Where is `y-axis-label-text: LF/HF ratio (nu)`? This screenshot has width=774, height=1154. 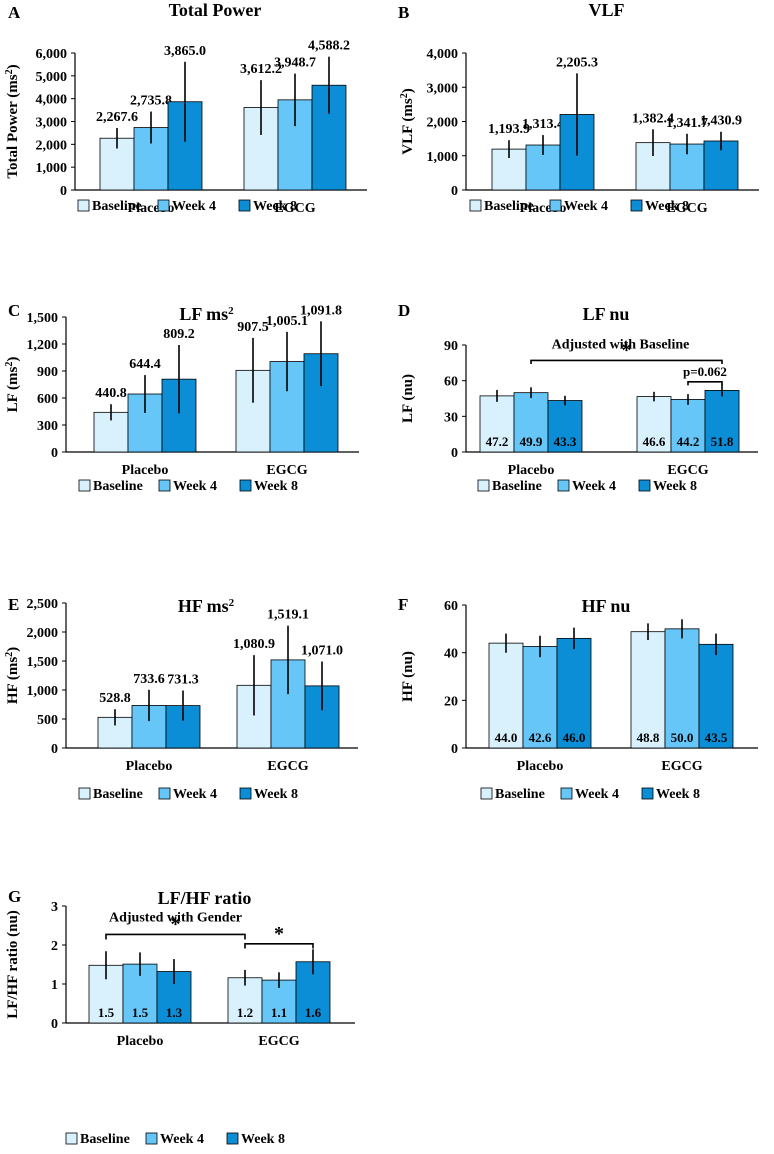 y-axis-label-text: LF/HF ratio (nu) is located at coordinates (13, 964).